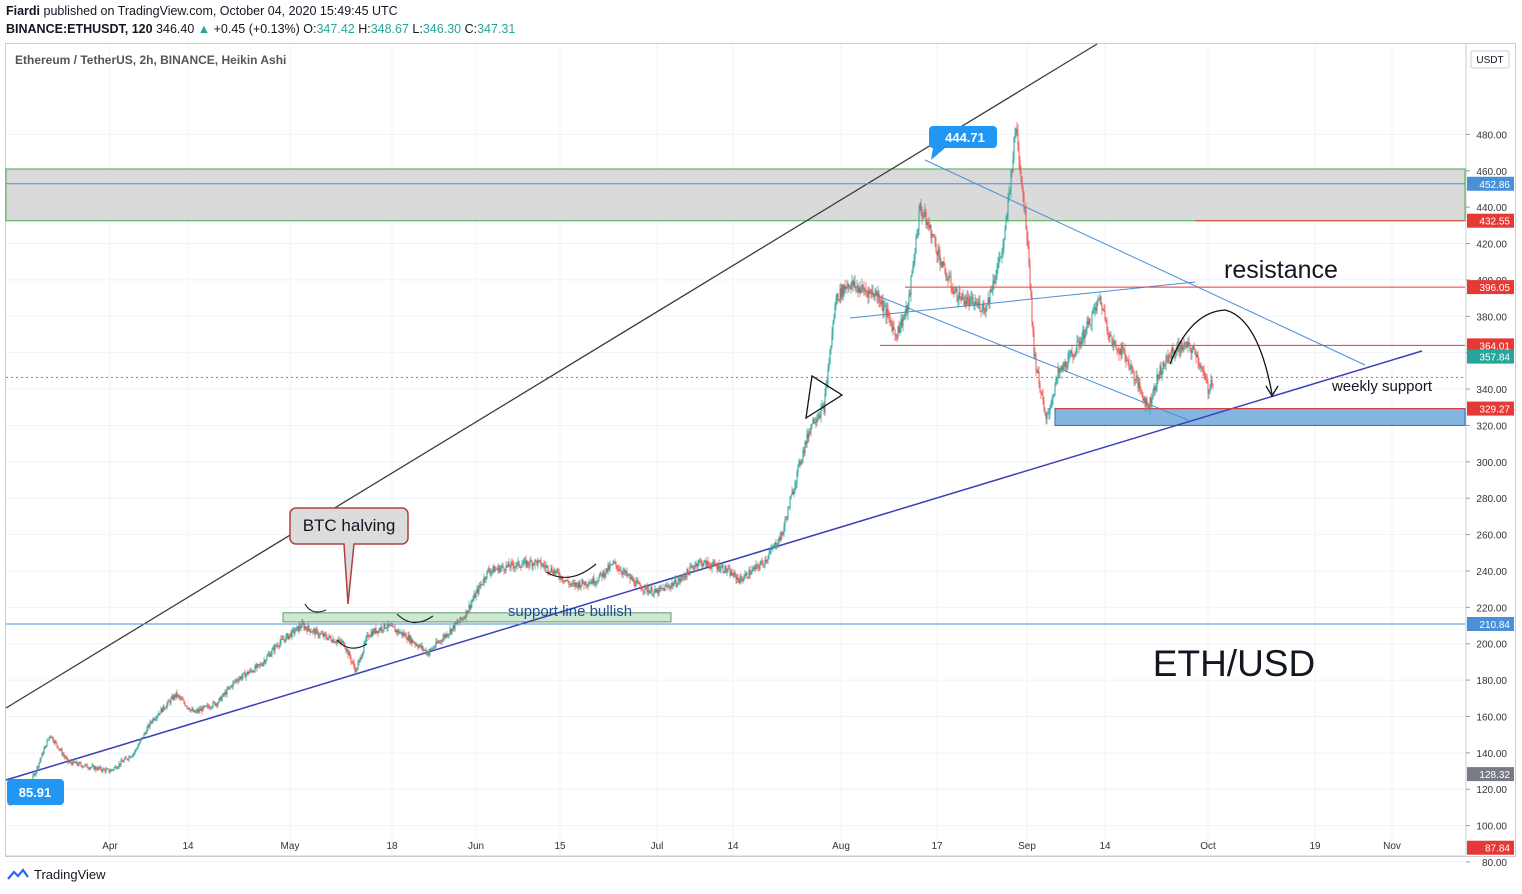 The width and height of the screenshot is (1522, 894). What do you see at coordinates (256, 29) in the screenshot?
I see `price-change: +0.45 (+0.13%)` at bounding box center [256, 29].